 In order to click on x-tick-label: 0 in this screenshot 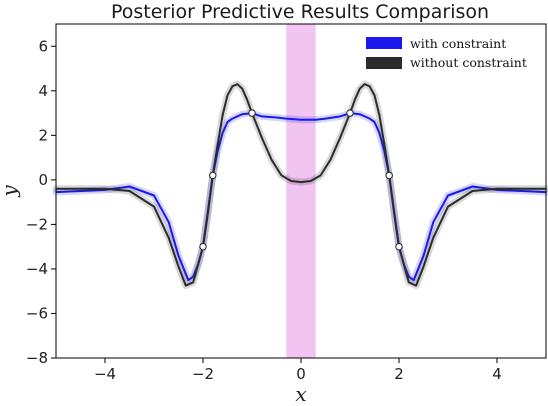, I will do `click(301, 374)`.